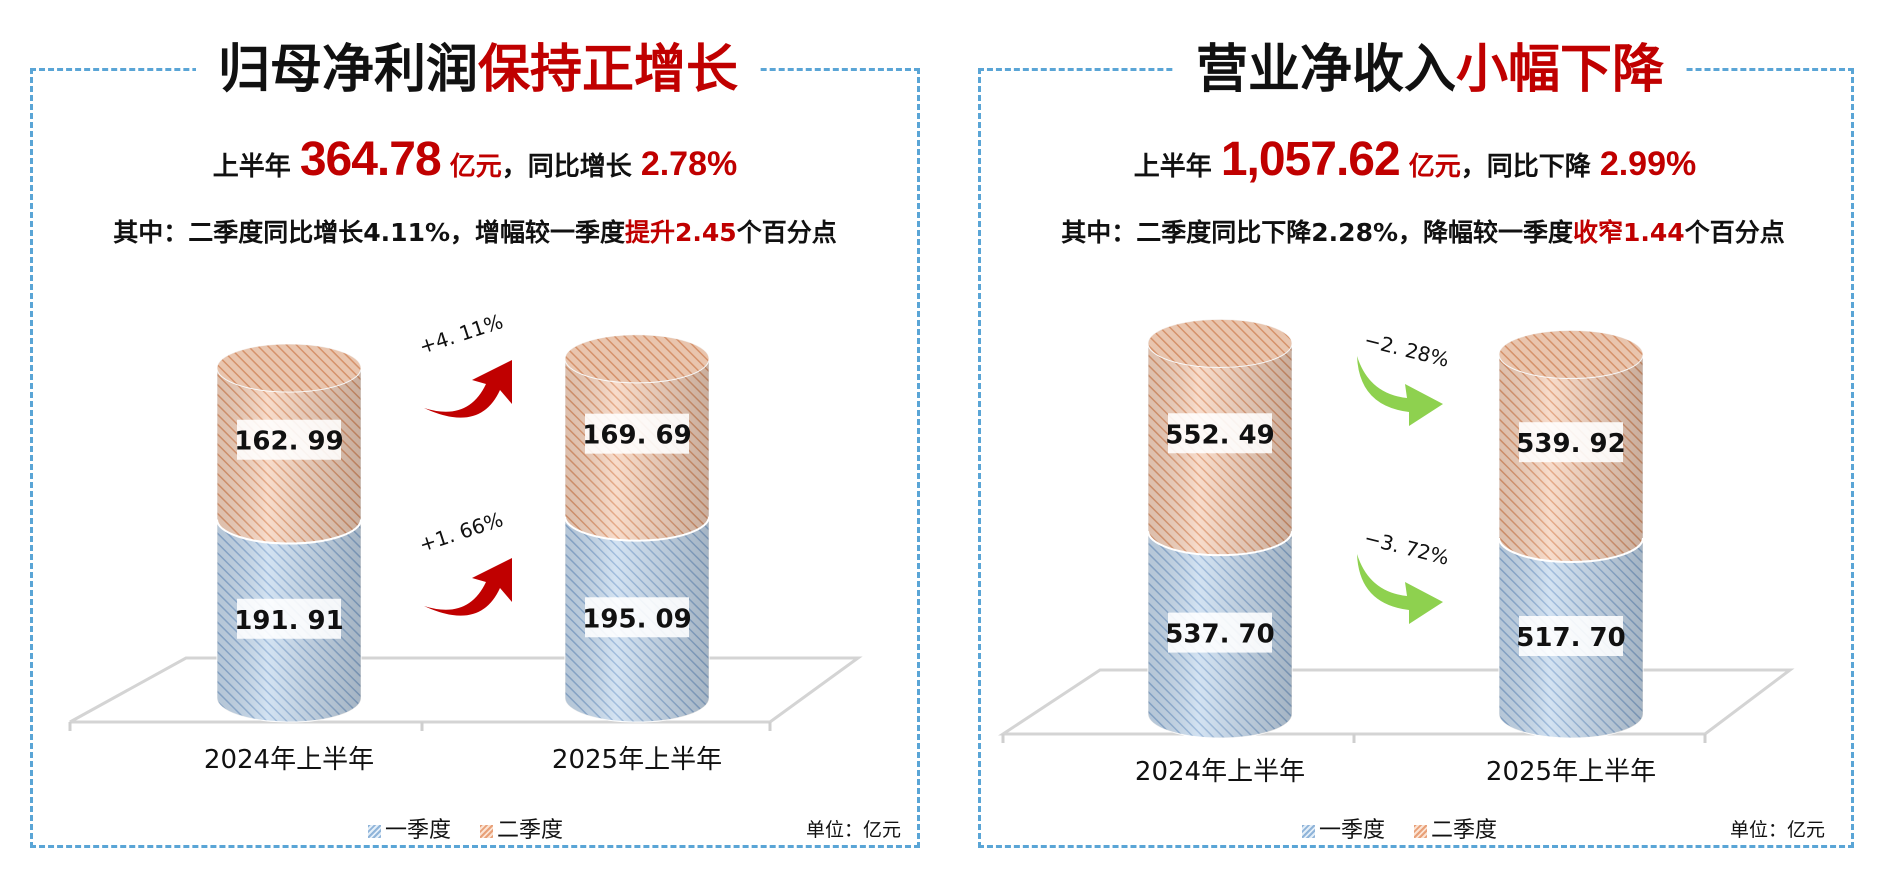  What do you see at coordinates (854, 830) in the screenshot?
I see `left-unit-note: 单位：亿元` at bounding box center [854, 830].